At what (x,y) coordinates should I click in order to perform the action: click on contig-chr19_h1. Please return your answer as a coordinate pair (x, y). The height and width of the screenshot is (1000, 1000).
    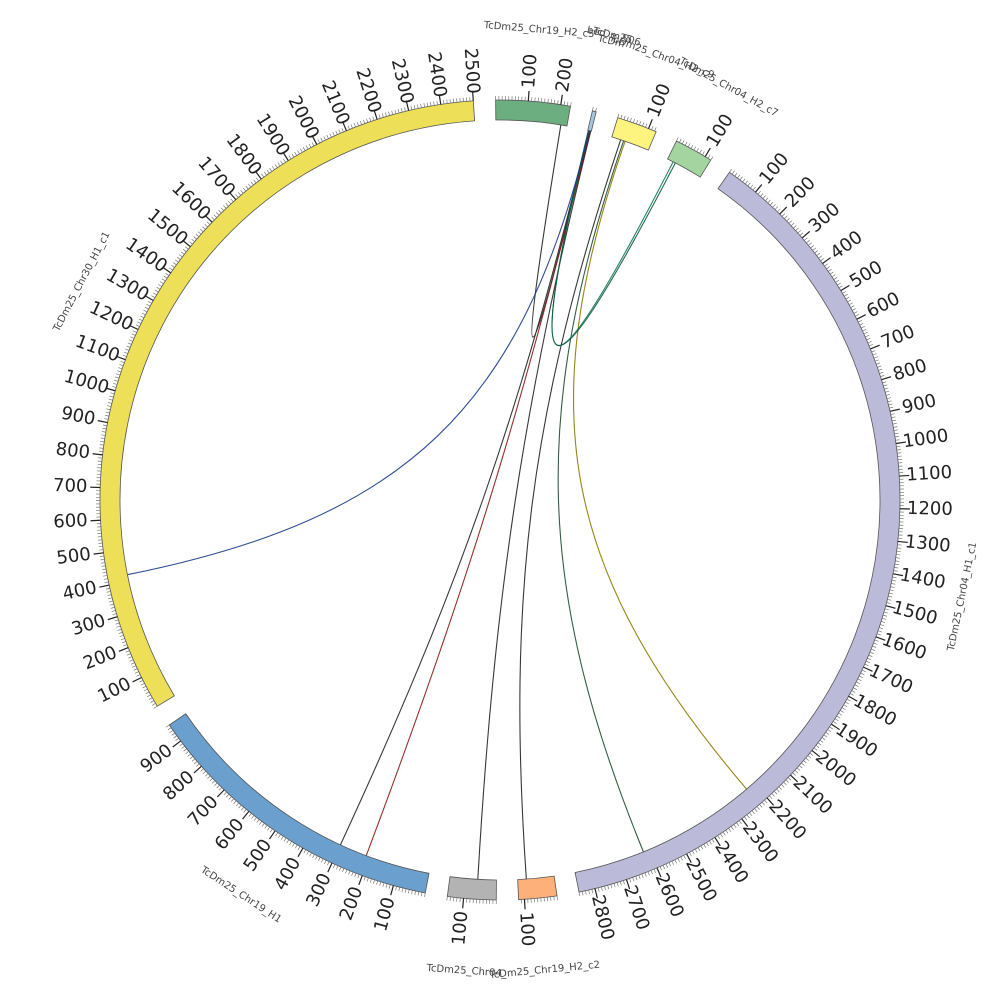
    Looking at the image, I should click on (299, 803).